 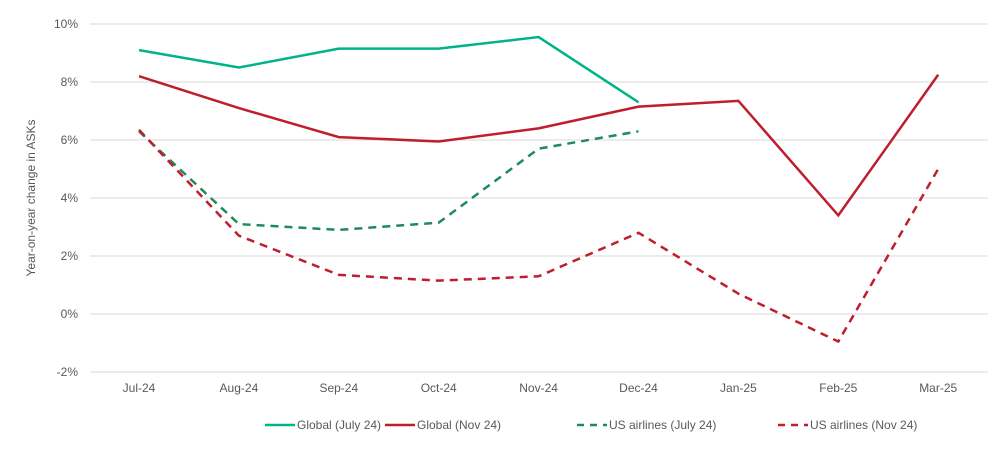 What do you see at coordinates (938, 388) in the screenshot?
I see `x-tick-label: Mar-25` at bounding box center [938, 388].